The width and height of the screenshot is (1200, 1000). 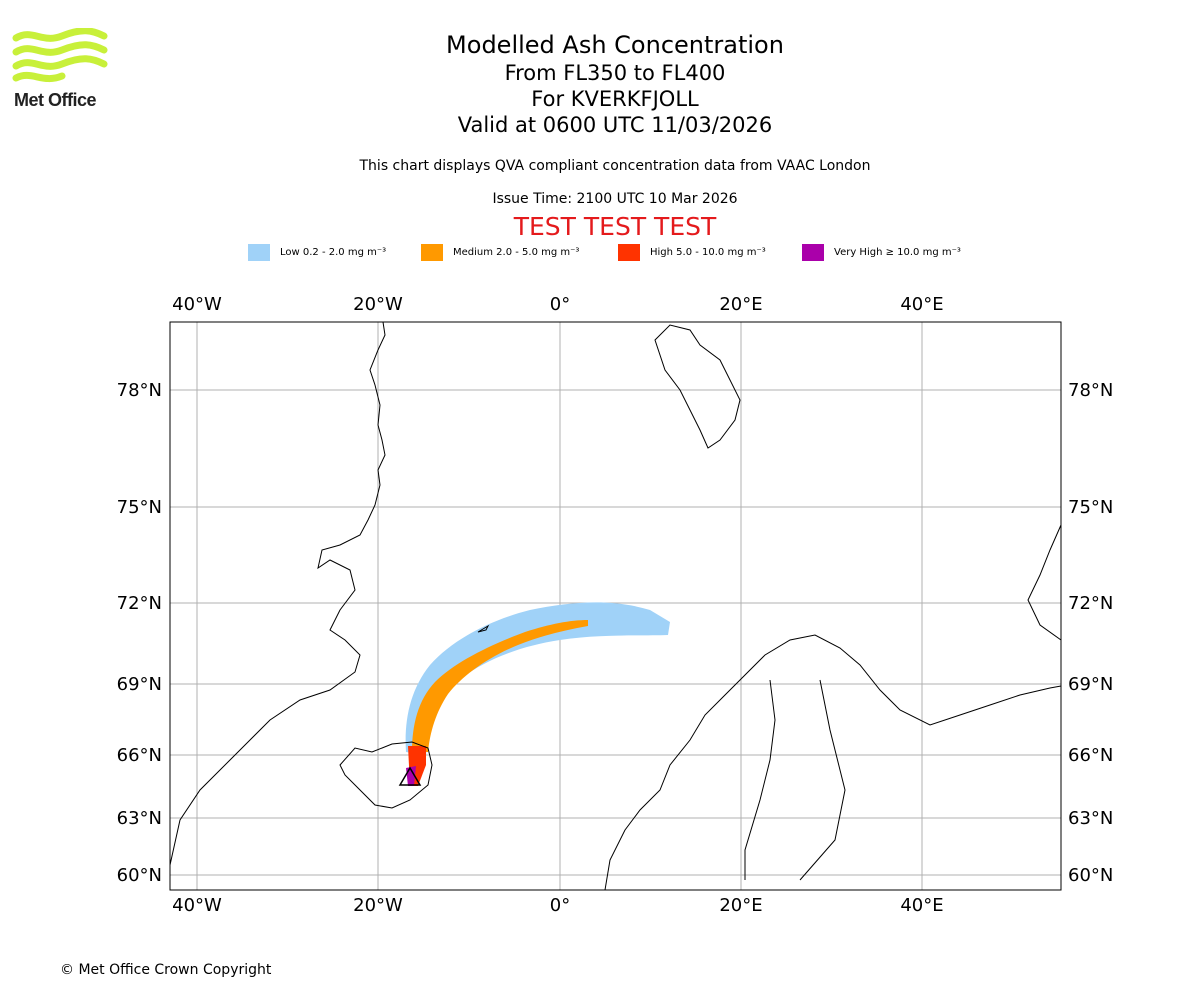 What do you see at coordinates (139, 507) in the screenshot?
I see `lat-tick-left-75n: 75°N` at bounding box center [139, 507].